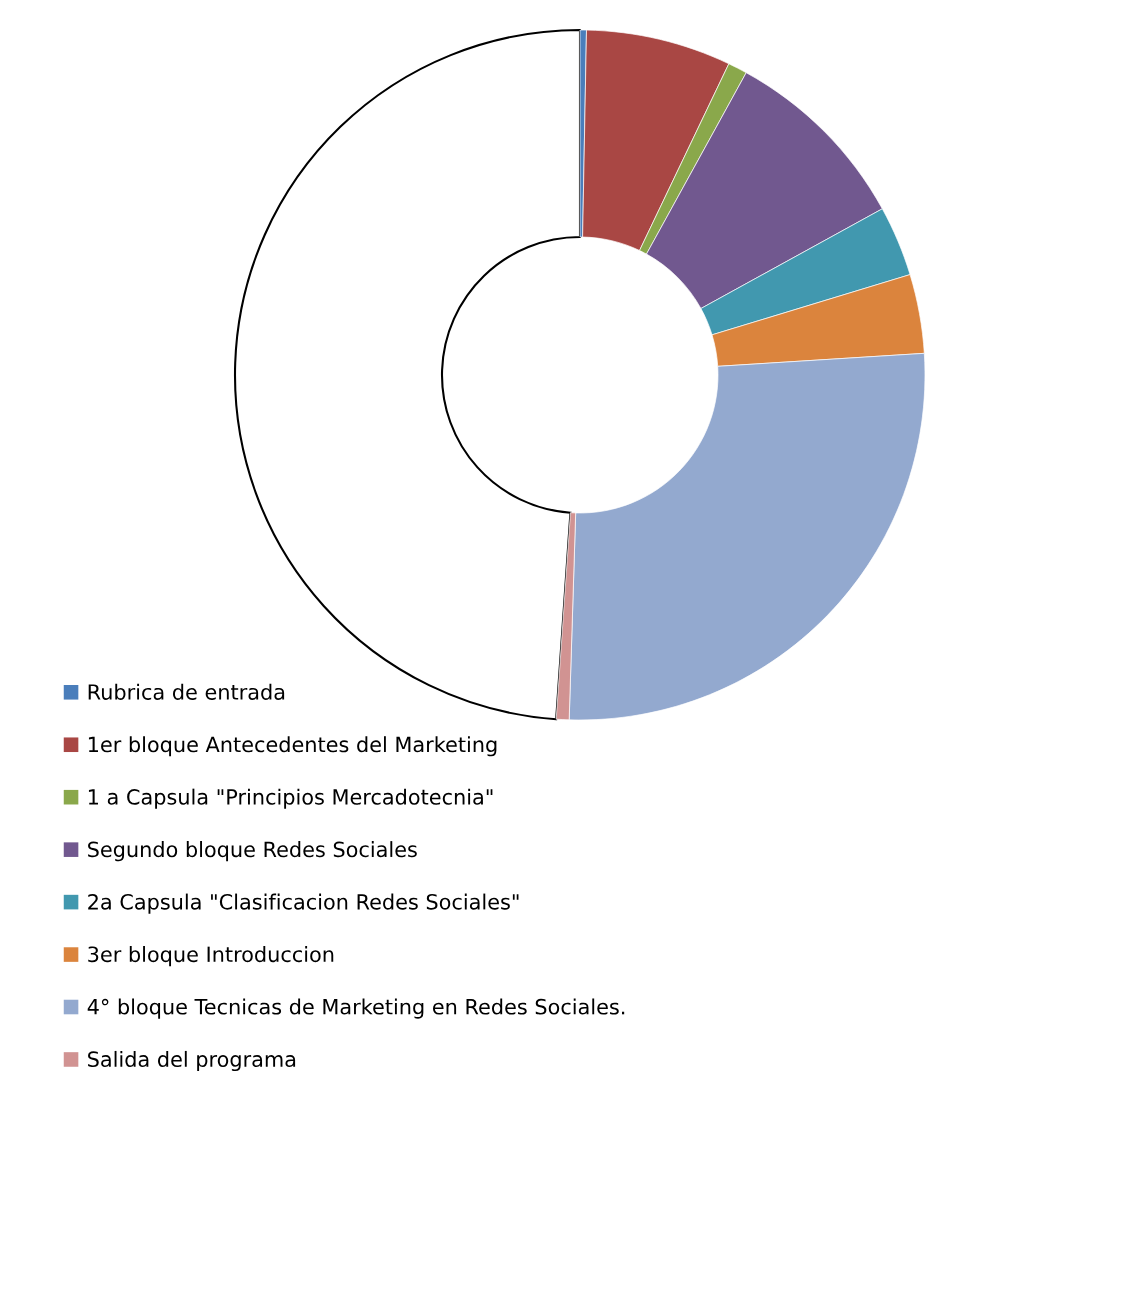 The image size is (1143, 1297). Describe the element at coordinates (303, 903) in the screenshot. I see `legend-label: 2a Capsula "Clasificacion Redes Sociales"` at that location.